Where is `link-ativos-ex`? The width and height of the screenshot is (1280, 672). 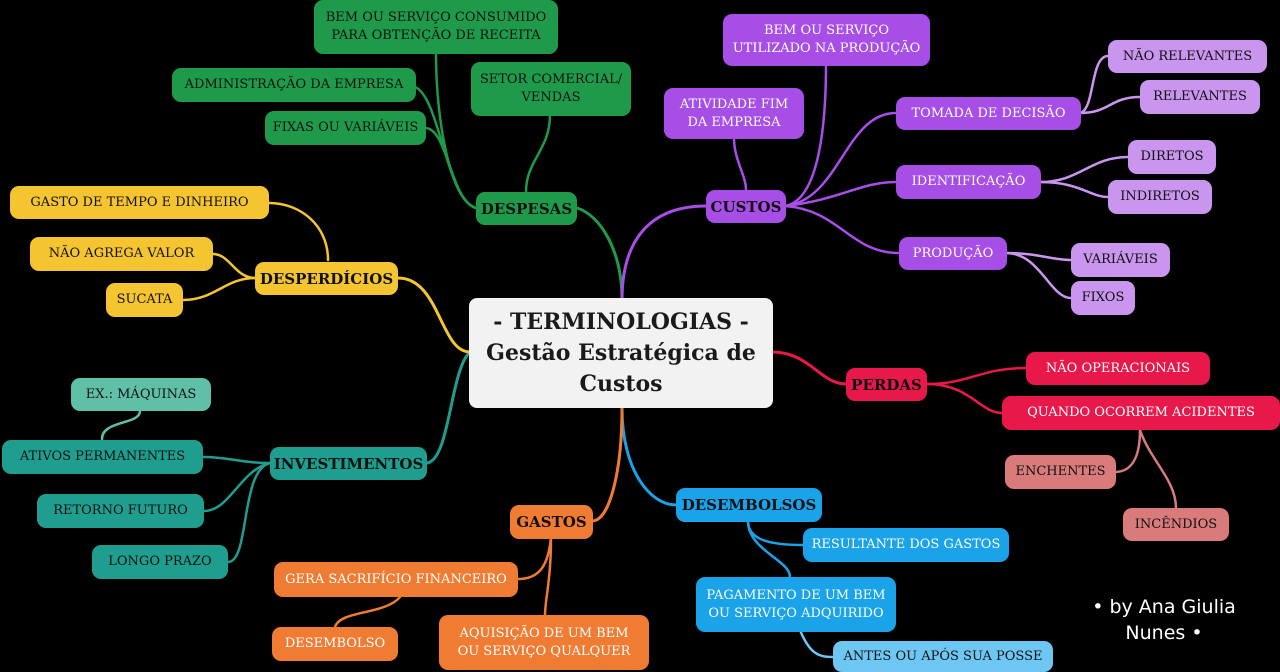
link-ativos-ex is located at coordinates (121, 425).